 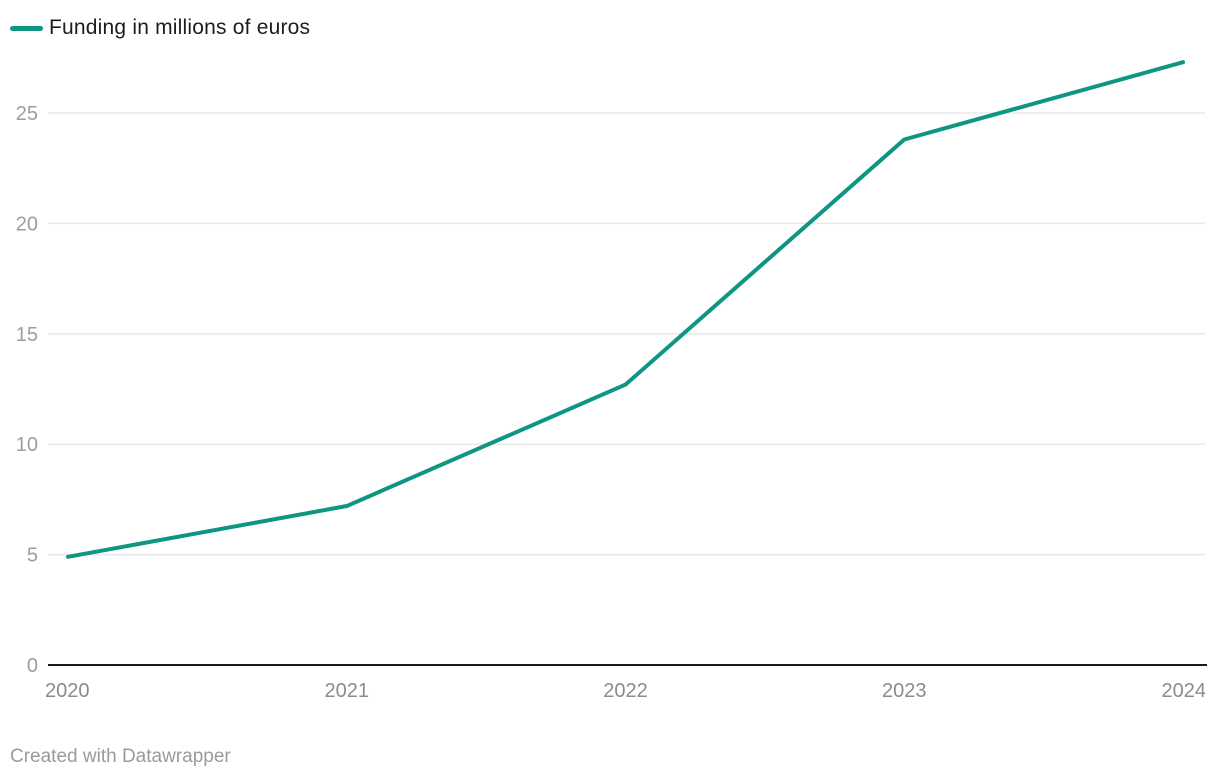 What do you see at coordinates (27, 224) in the screenshot?
I see `y-tick-label: 20` at bounding box center [27, 224].